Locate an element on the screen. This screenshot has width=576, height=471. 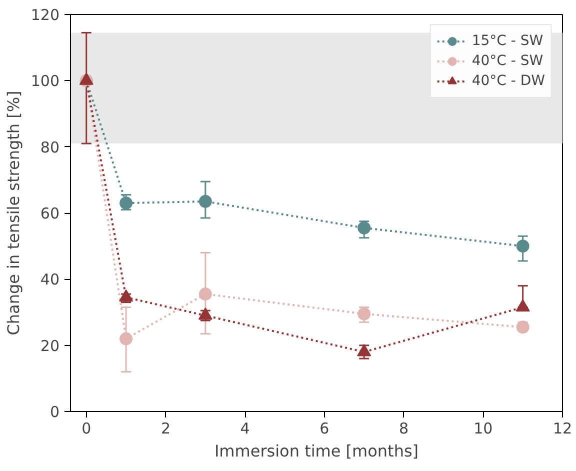
legend-label: 15°C - SW is located at coordinates (508, 41).